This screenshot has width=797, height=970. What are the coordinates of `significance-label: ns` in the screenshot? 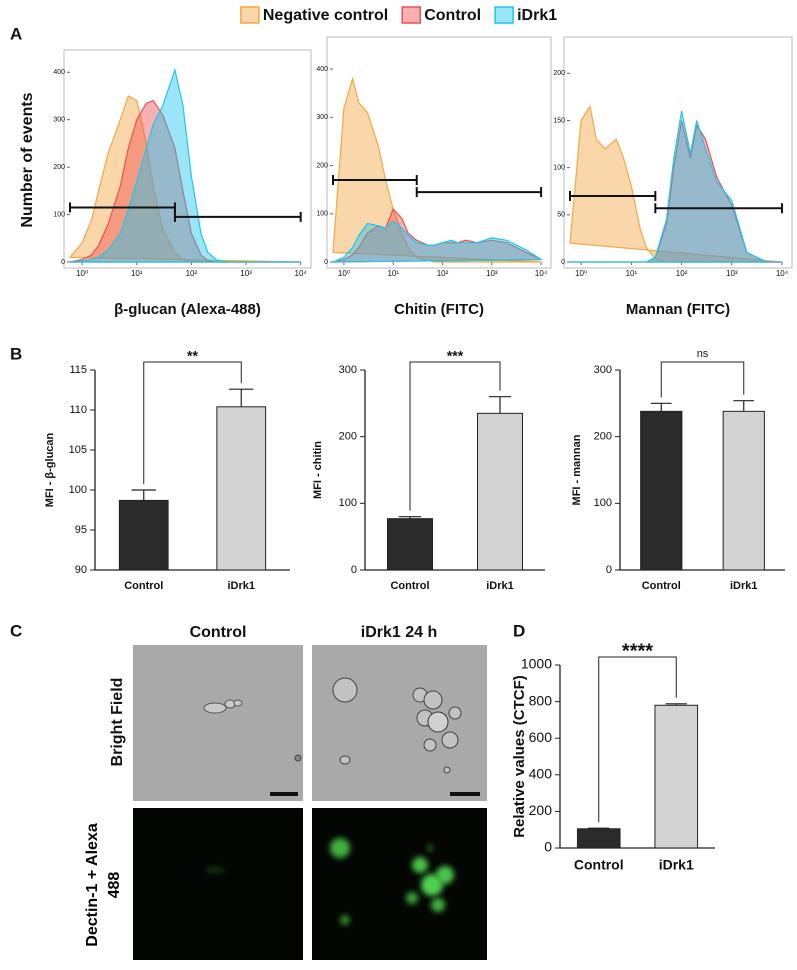 It's located at (703, 354).